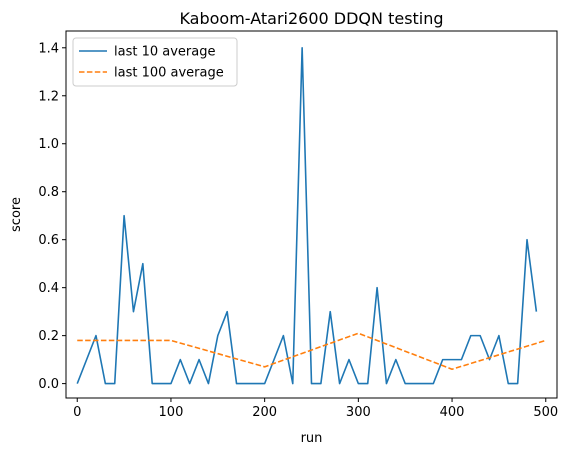 The image size is (567, 459). I want to click on y-axis-label: score, so click(16, 214).